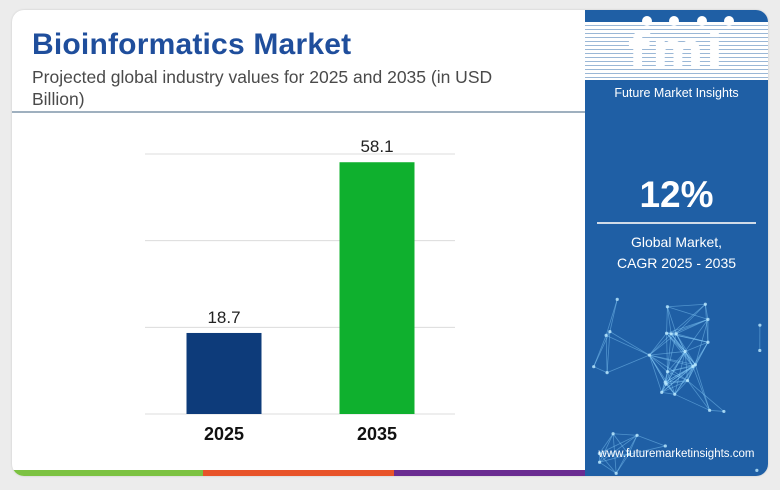 This screenshot has height=490, width=780. I want to click on bar-2025, so click(224, 373).